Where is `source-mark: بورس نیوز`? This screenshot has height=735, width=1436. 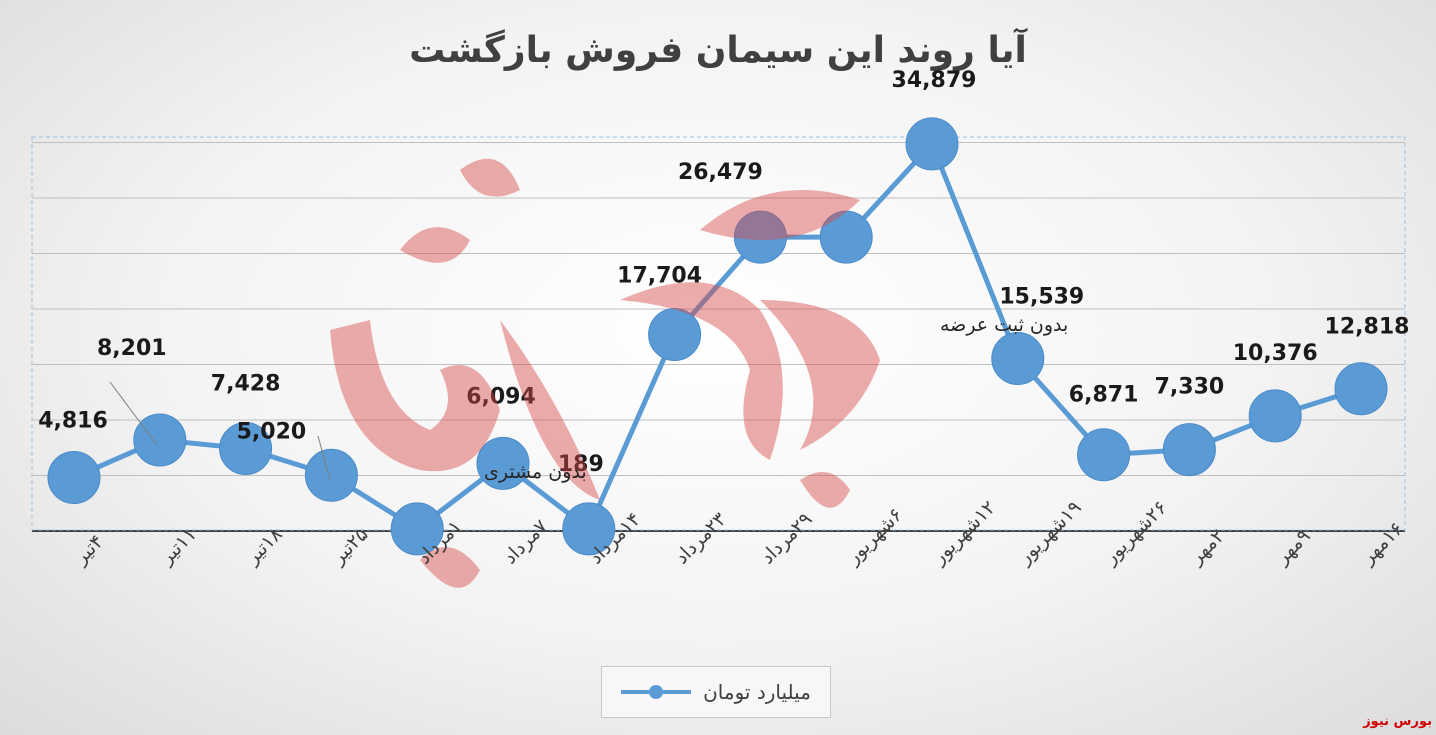
source-mark: بورس نیوز is located at coordinates (1397, 721).